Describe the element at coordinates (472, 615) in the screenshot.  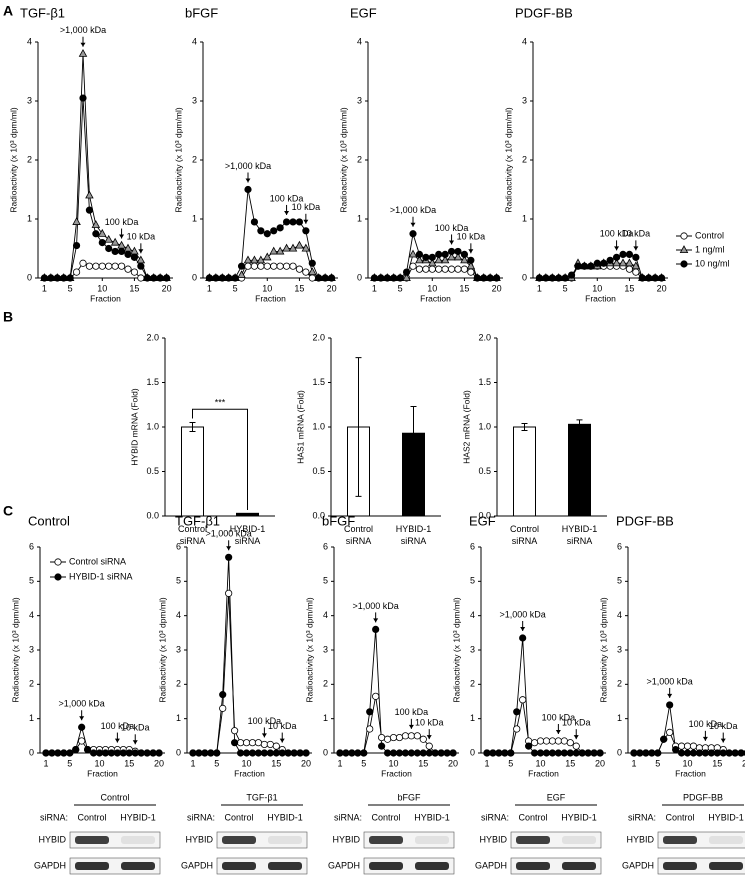
I see `y-tick-label: 4` at that location.